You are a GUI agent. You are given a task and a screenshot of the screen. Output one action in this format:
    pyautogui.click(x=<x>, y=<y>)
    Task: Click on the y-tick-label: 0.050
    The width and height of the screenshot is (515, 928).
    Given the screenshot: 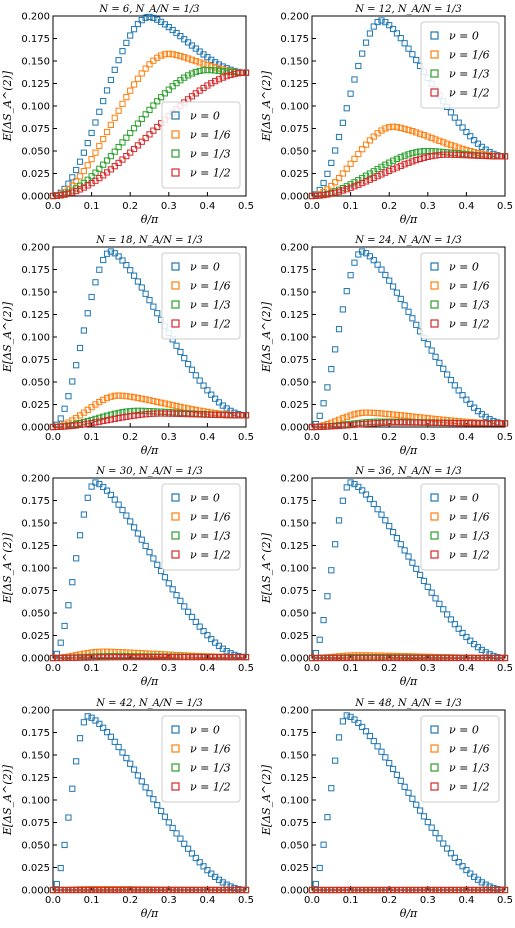 What is the action you would take?
    pyautogui.click(x=35, y=383)
    